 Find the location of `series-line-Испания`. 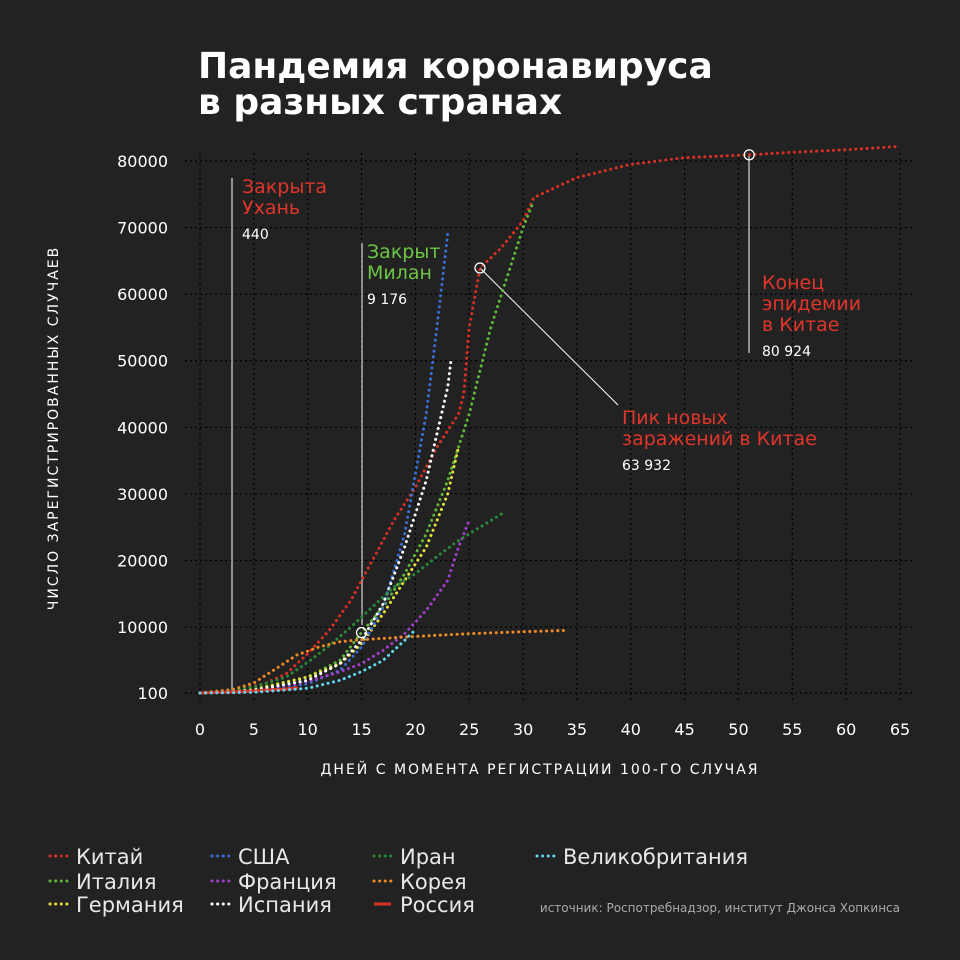

series-line-Испания is located at coordinates (325, 527).